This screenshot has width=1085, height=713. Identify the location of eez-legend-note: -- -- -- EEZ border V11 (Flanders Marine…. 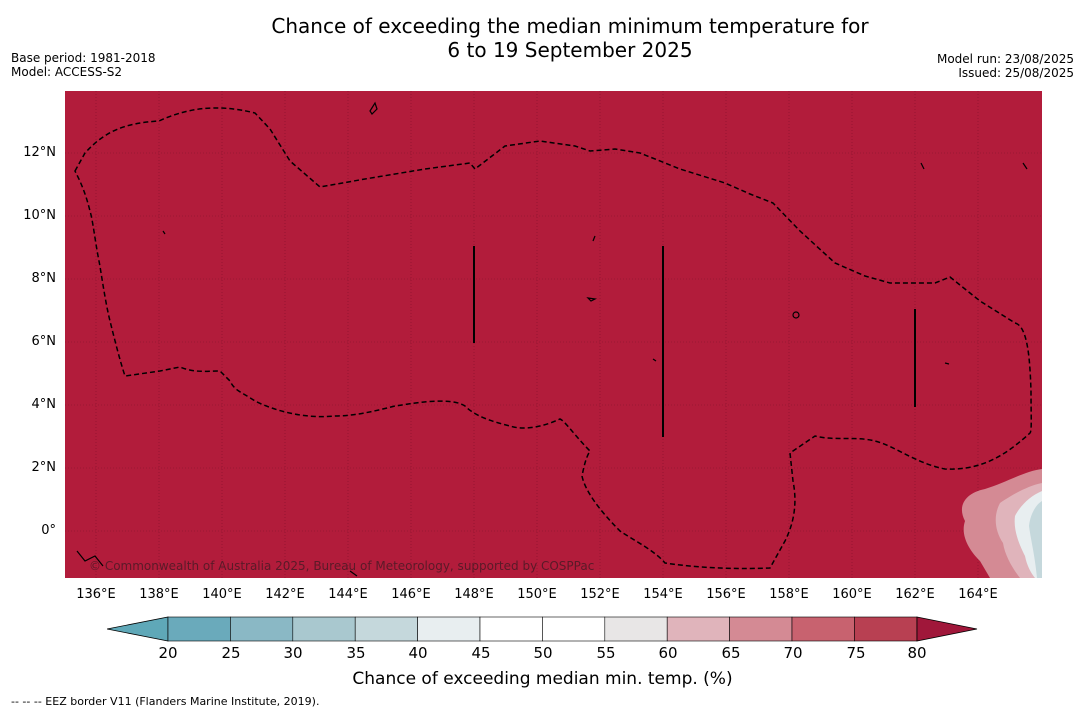
(165, 701).